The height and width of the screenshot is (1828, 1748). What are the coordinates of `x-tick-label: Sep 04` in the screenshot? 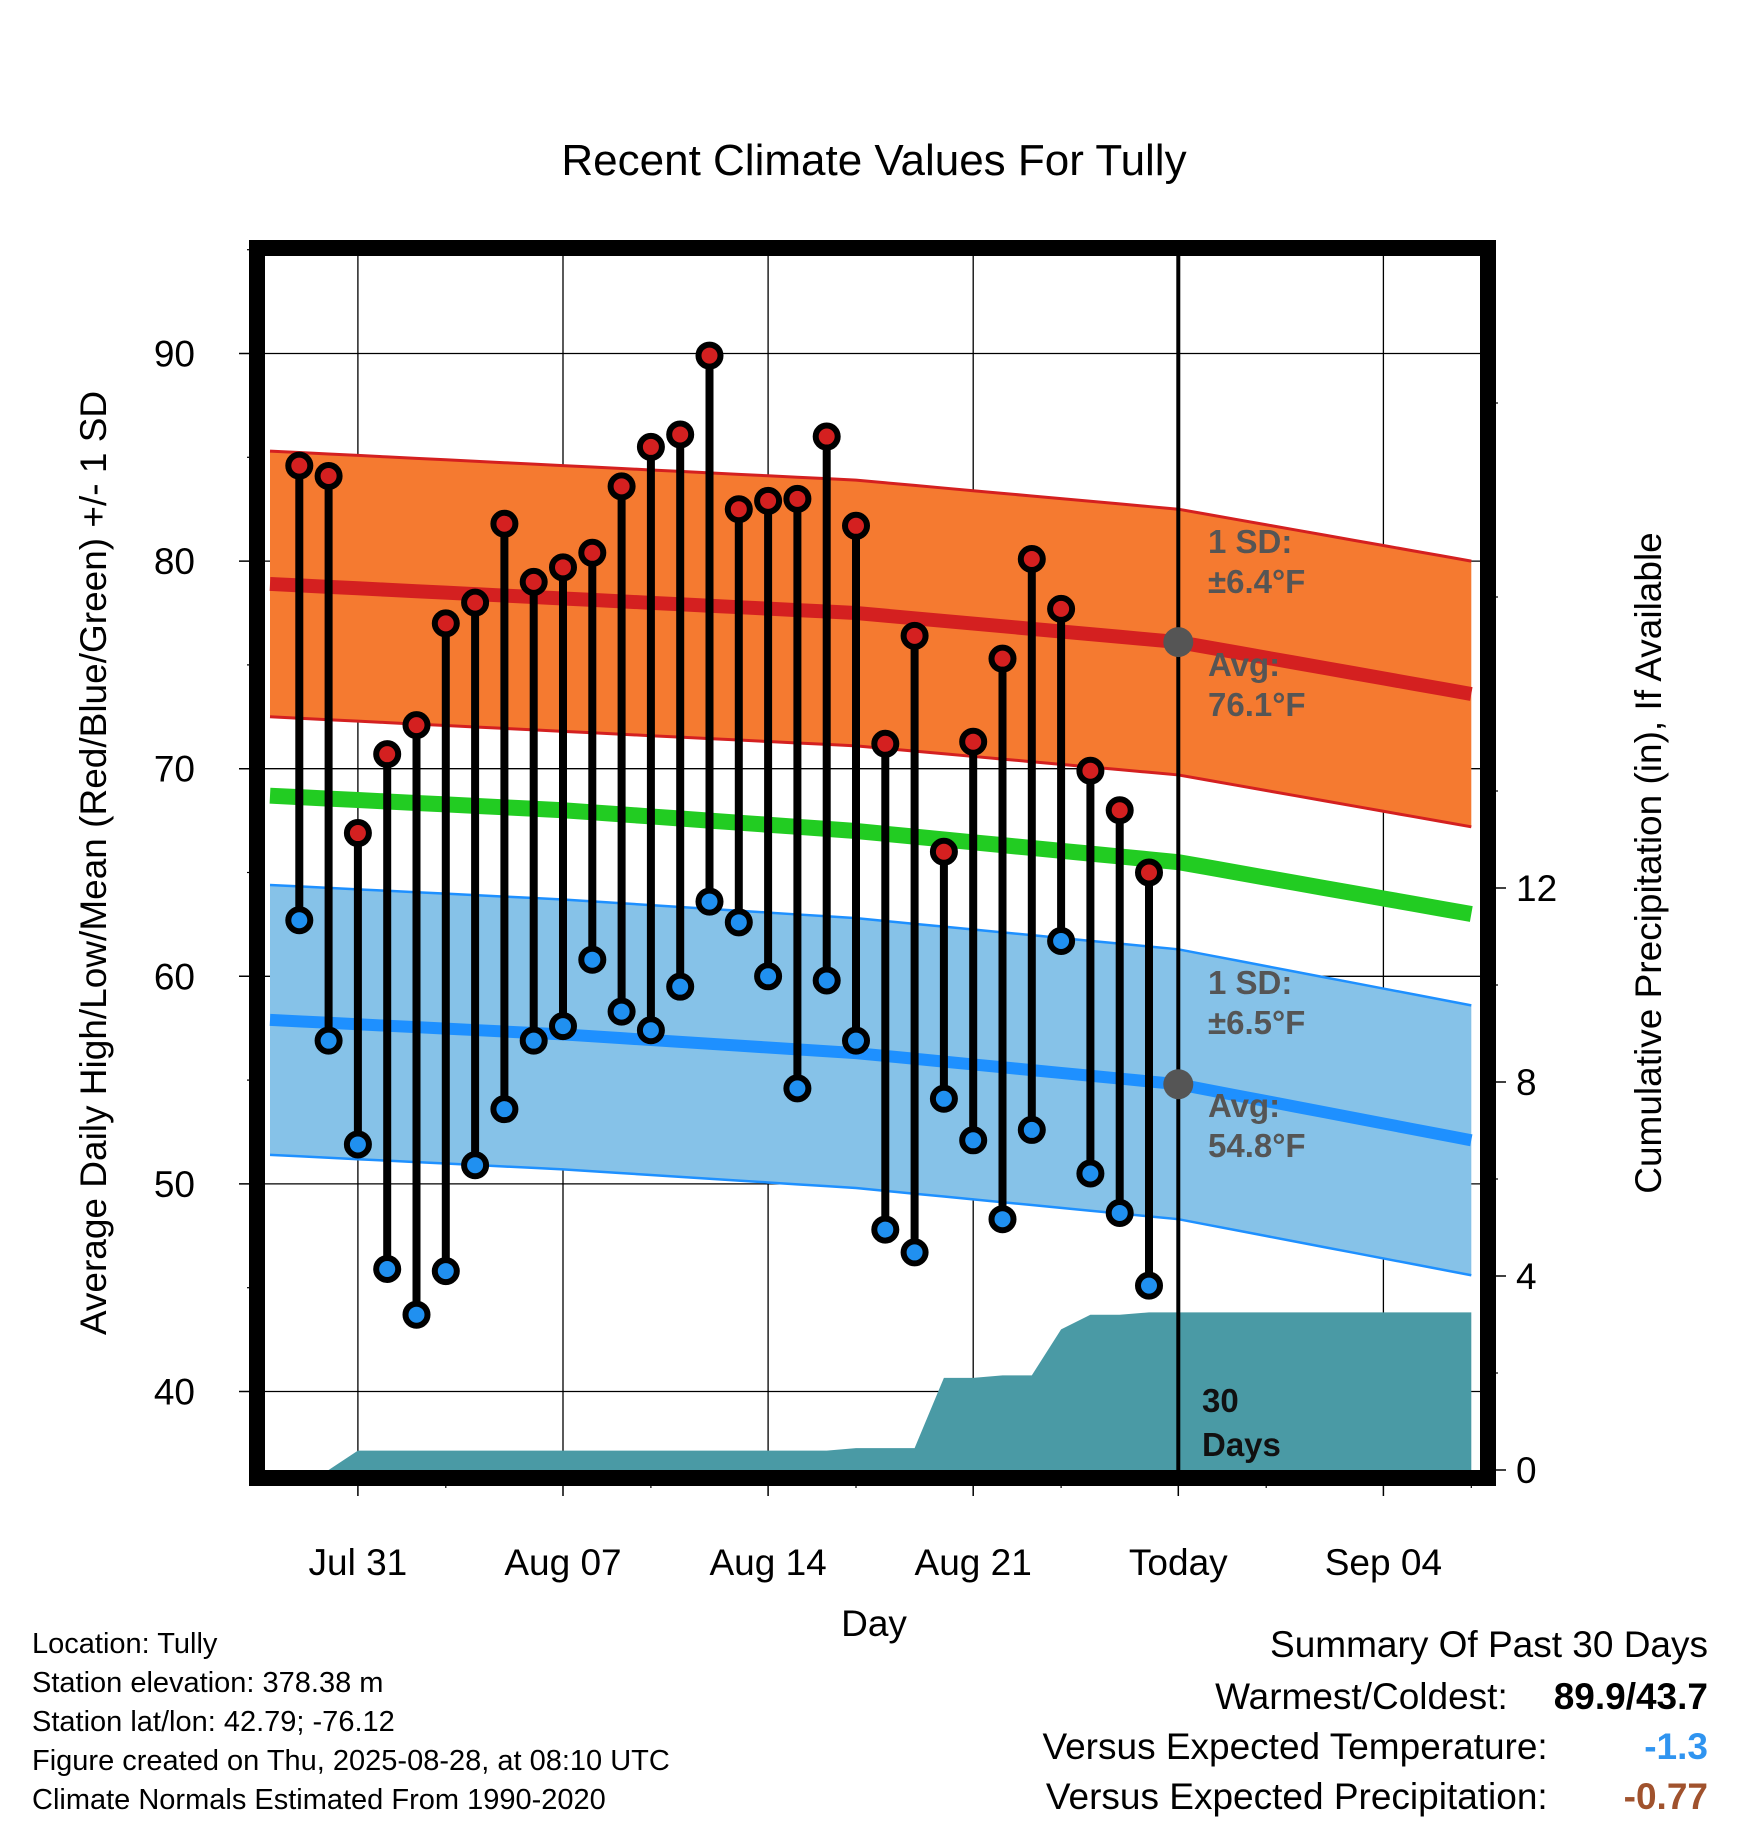 It's located at (1383, 1562).